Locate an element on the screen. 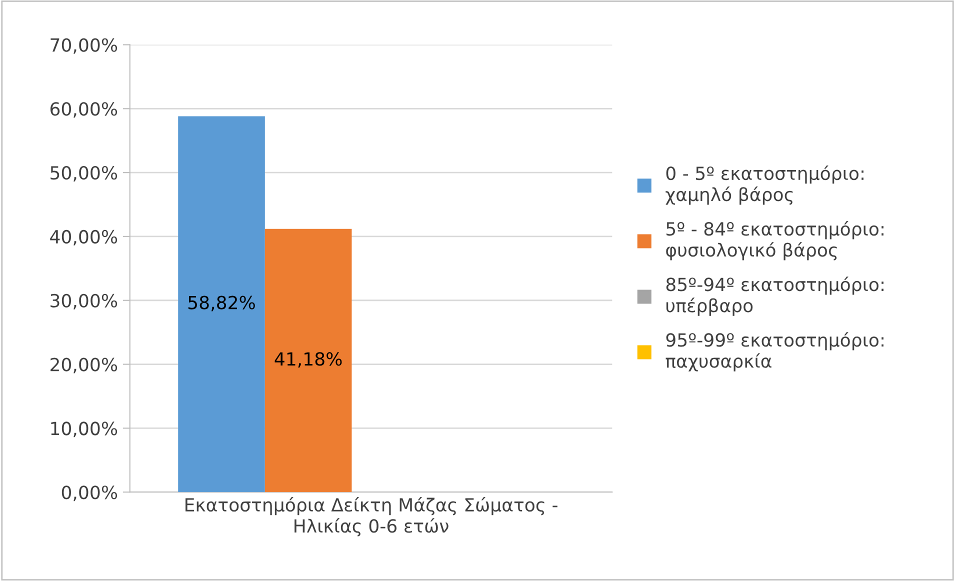  legend-label: 85º-94º εκατοστημόριο: υπέρβαρο is located at coordinates (775, 296).